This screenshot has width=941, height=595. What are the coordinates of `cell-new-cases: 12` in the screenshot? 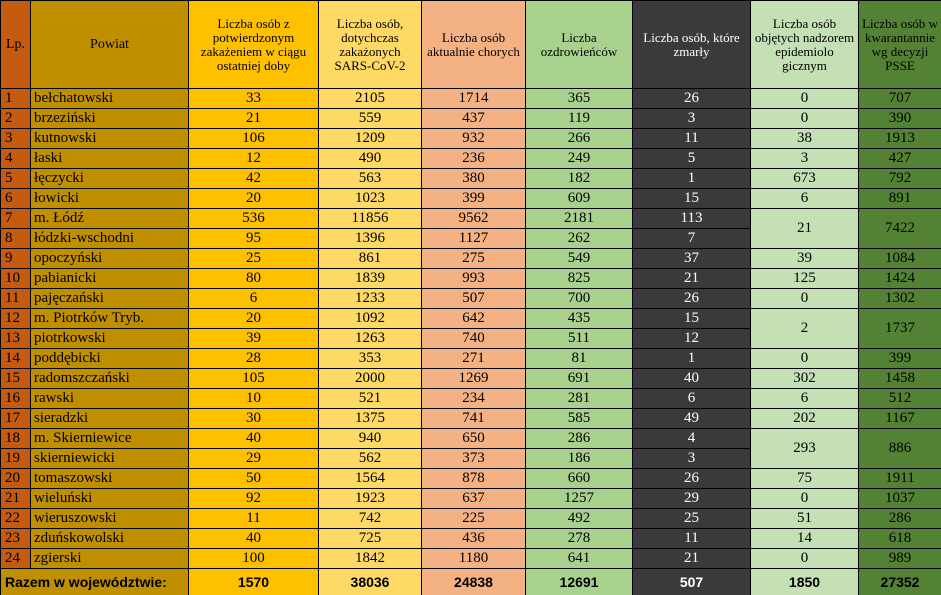 It's located at (253, 158).